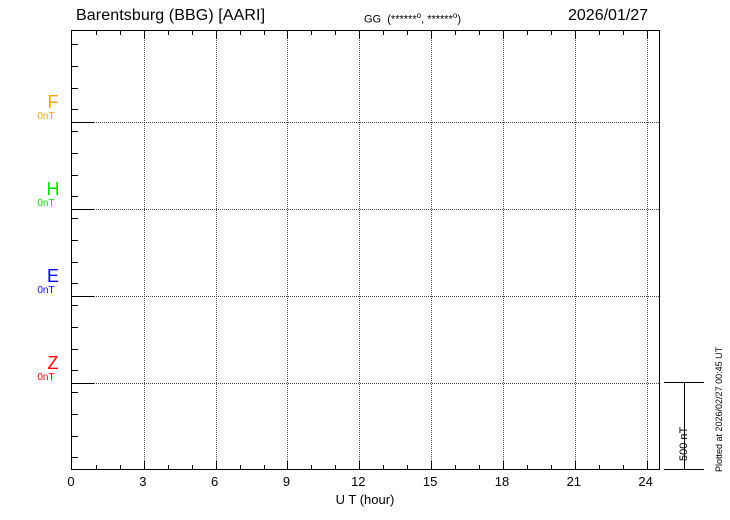  Describe the element at coordinates (365, 383) in the screenshot. I see `baseline-z` at that location.